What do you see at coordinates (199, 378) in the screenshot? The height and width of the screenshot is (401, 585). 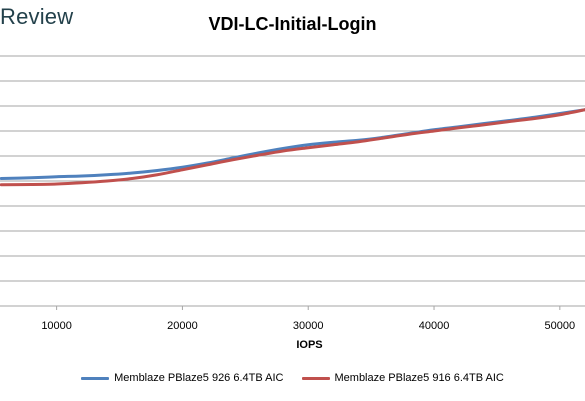 I see `legend-label-series-1: Memblaze PBlaze5 926 6.4TB AIC` at bounding box center [199, 378].